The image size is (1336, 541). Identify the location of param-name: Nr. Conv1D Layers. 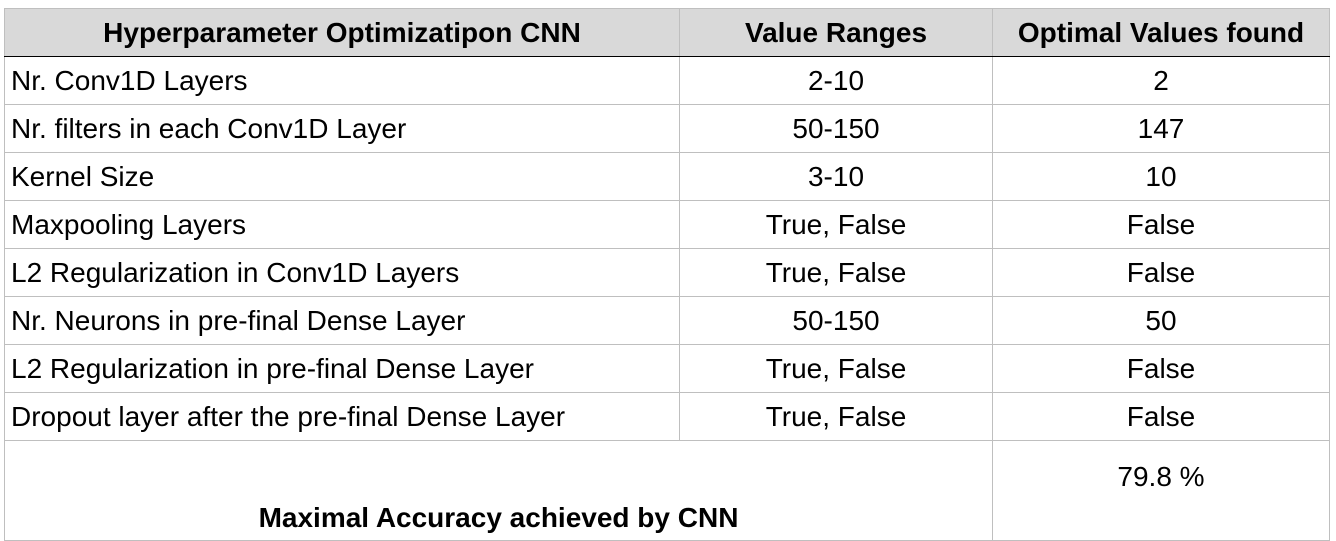
(342, 80).